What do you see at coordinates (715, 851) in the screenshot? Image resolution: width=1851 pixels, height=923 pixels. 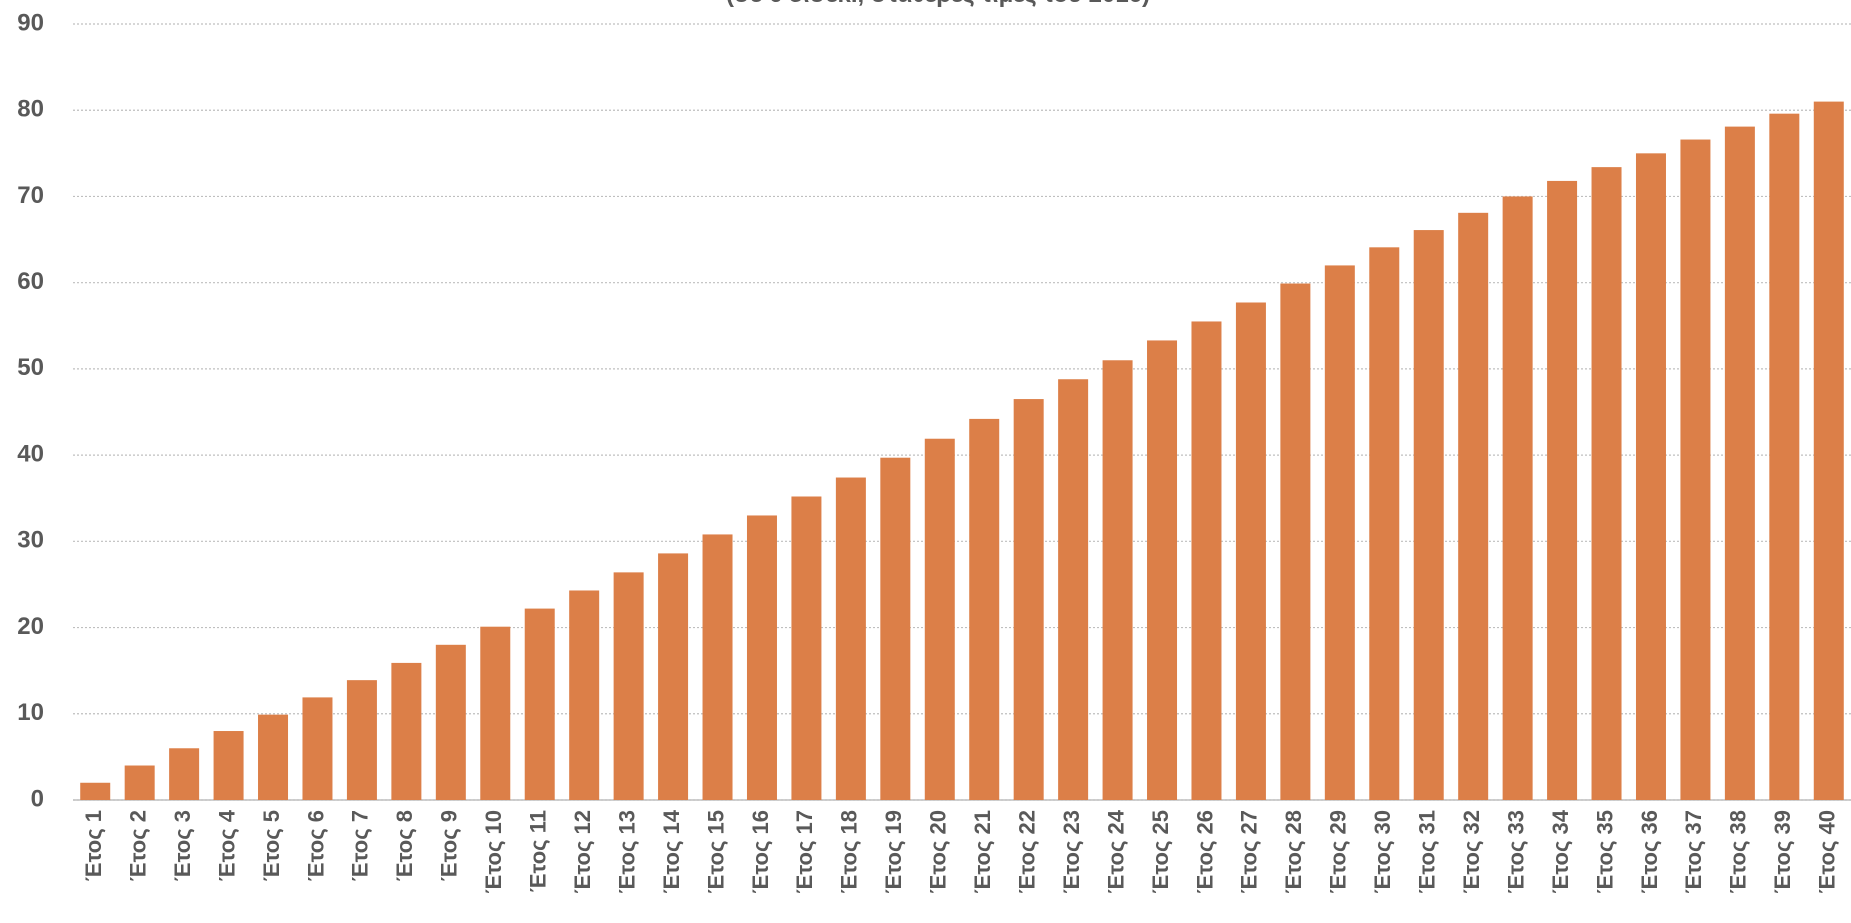 I see `x-tick-label: Έτος 15` at bounding box center [715, 851].